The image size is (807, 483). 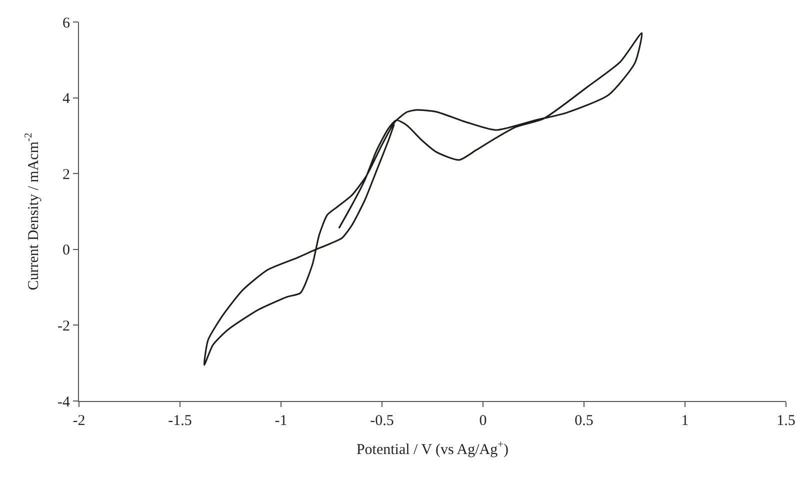 What do you see at coordinates (584, 421) in the screenshot?
I see `x-tick-label: 0.5` at bounding box center [584, 421].